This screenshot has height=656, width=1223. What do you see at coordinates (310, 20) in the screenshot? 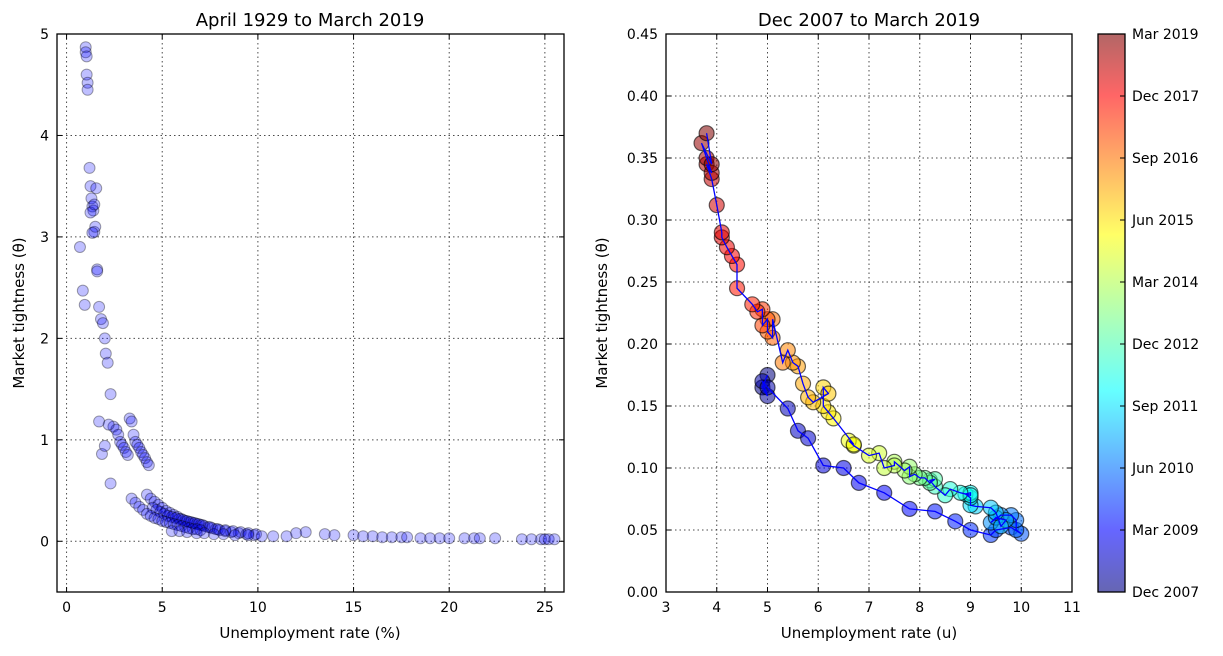
I see `left-chart-title: April 1929 to March 2019` at bounding box center [310, 20].